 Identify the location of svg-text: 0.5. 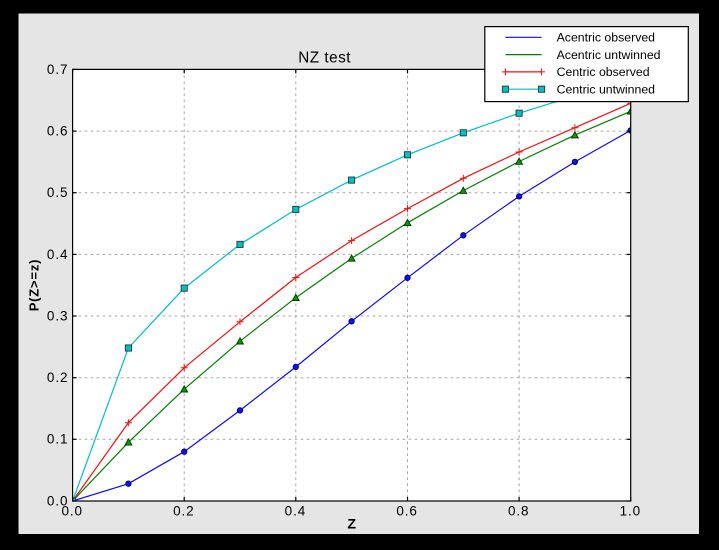
(57, 192).